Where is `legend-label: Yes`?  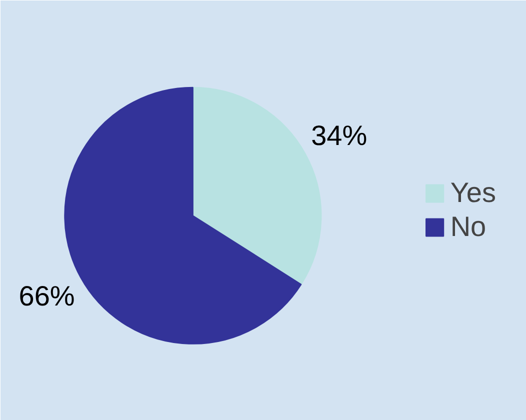 legend-label: Yes is located at coordinates (473, 193).